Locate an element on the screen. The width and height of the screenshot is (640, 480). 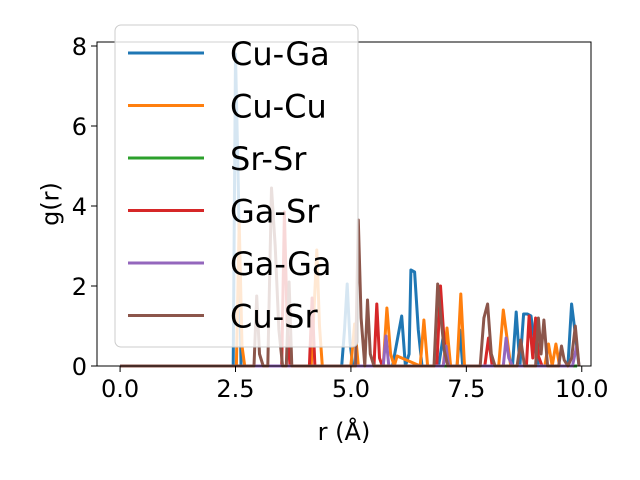
legend-label: Sr-Sr is located at coordinates (268, 159).